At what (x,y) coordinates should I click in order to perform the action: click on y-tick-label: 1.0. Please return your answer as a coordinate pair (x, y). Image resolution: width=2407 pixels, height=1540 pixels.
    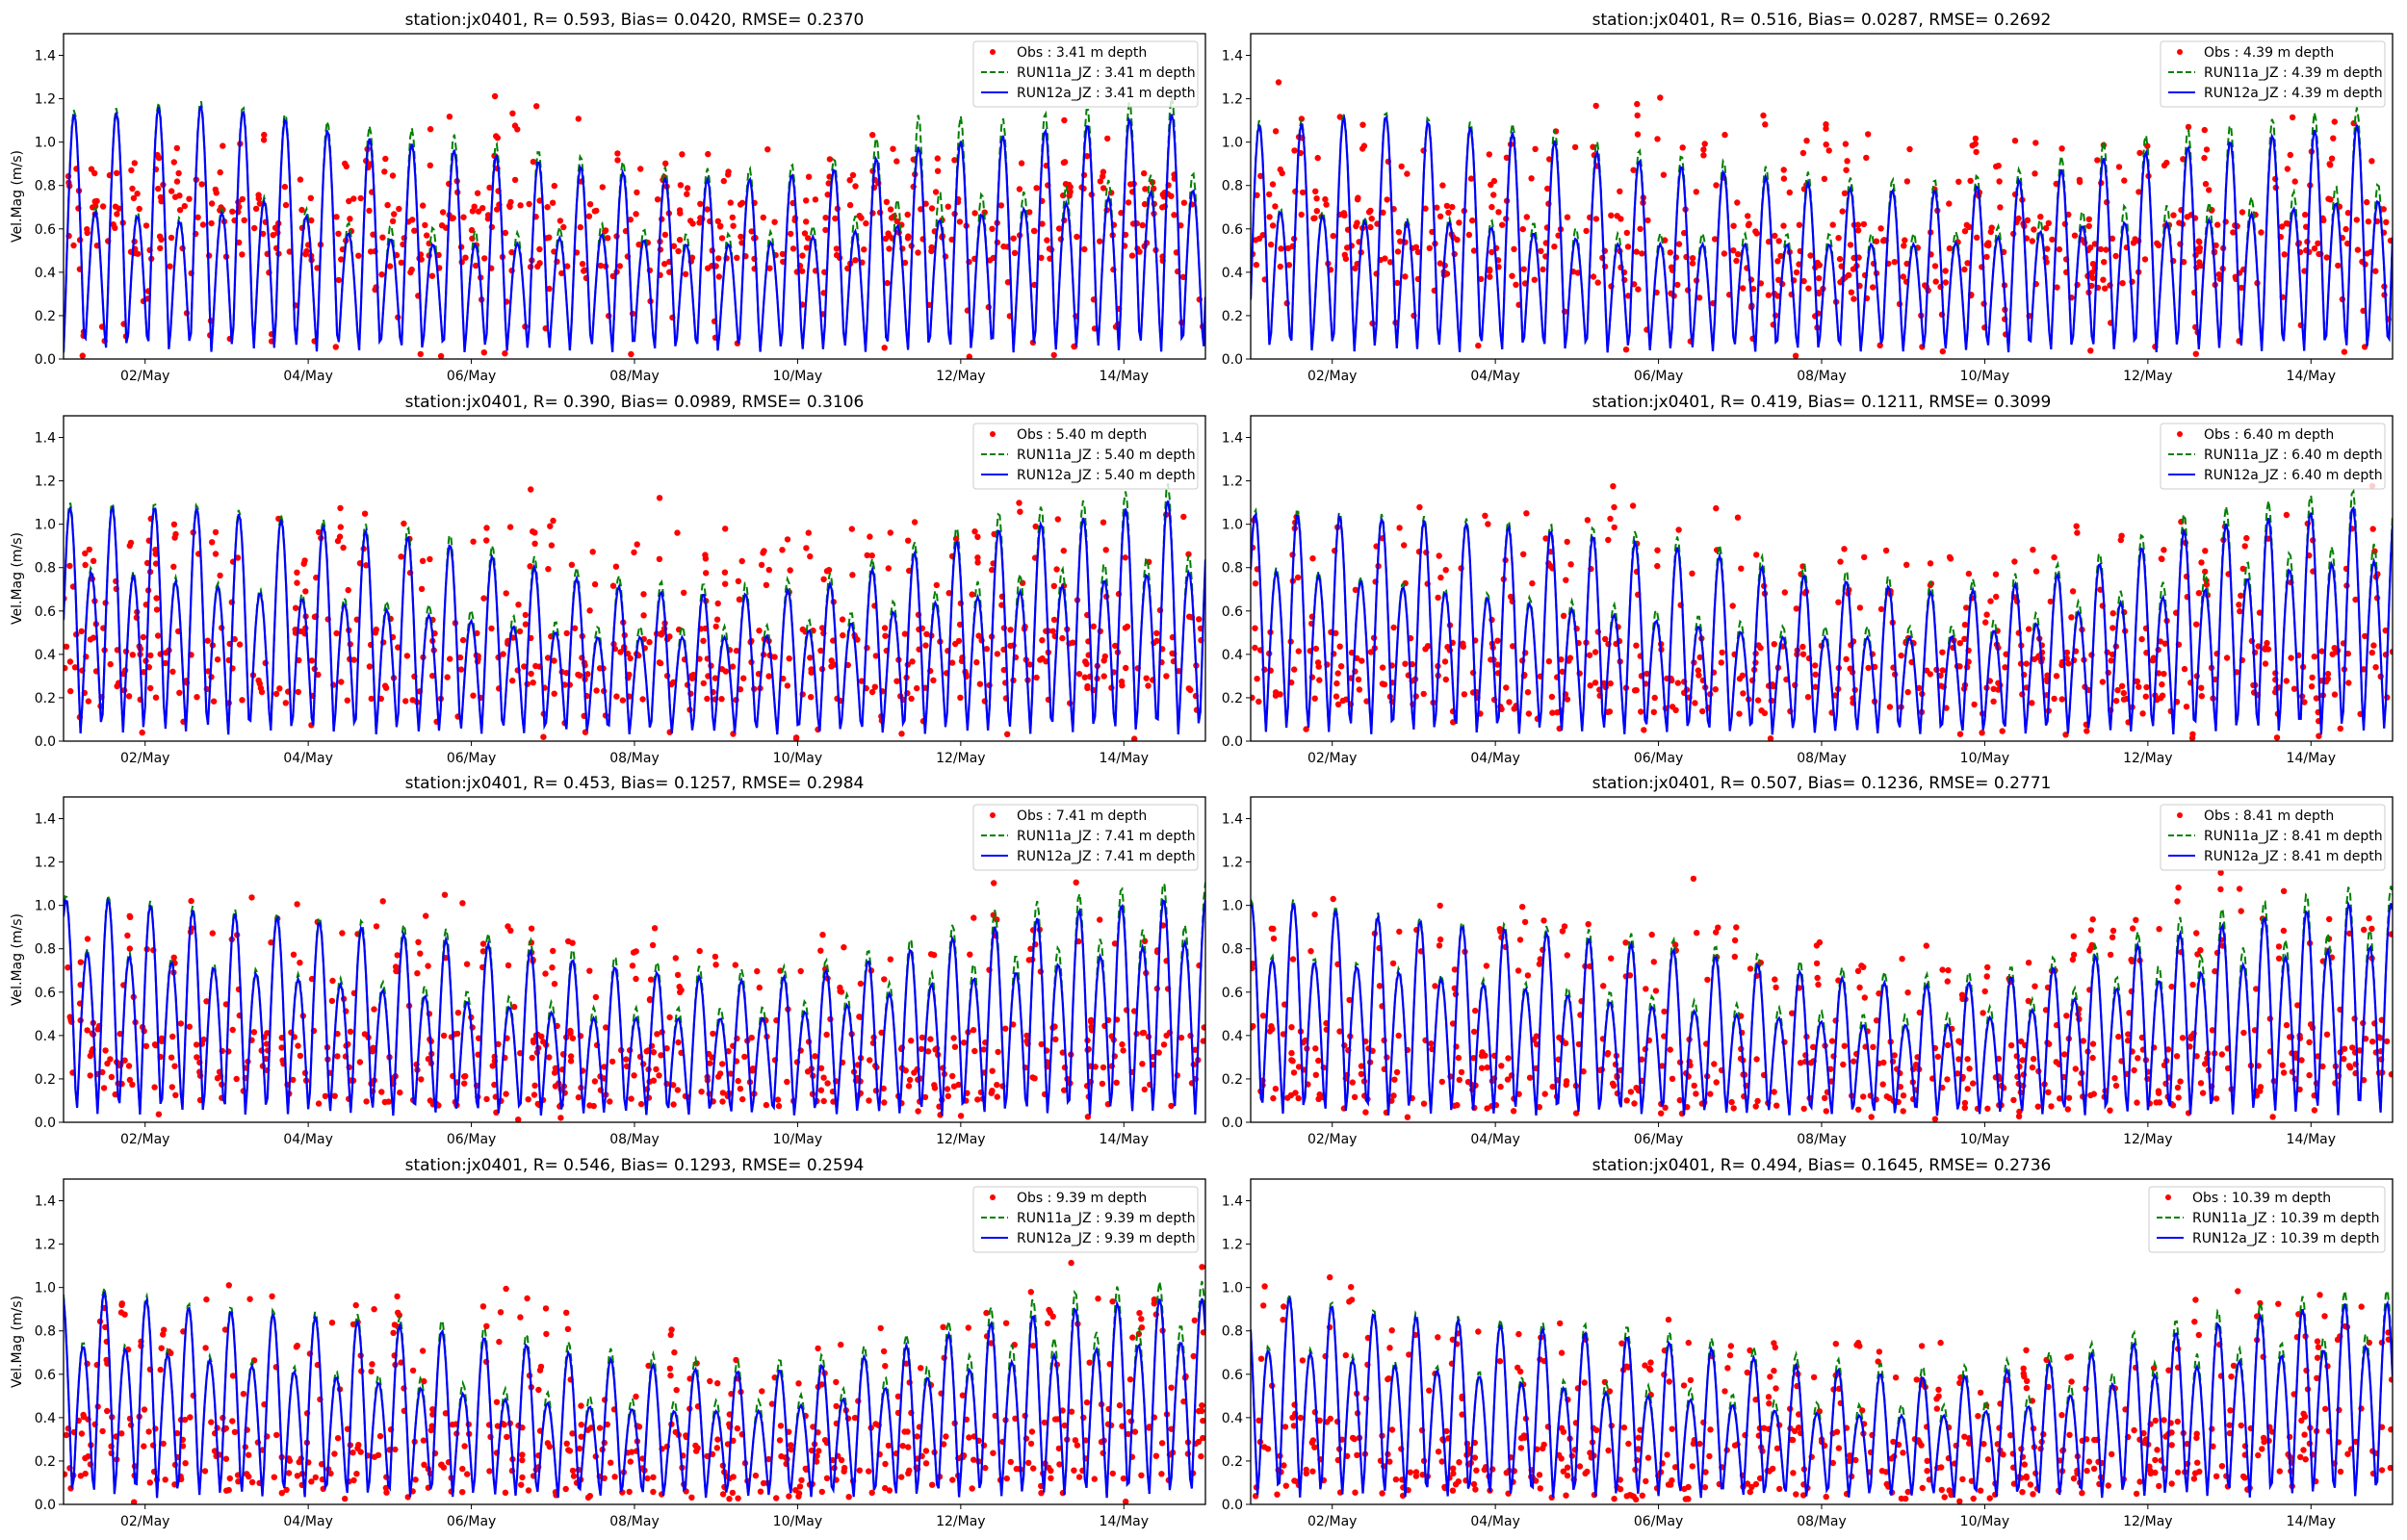
    Looking at the image, I should click on (1232, 525).